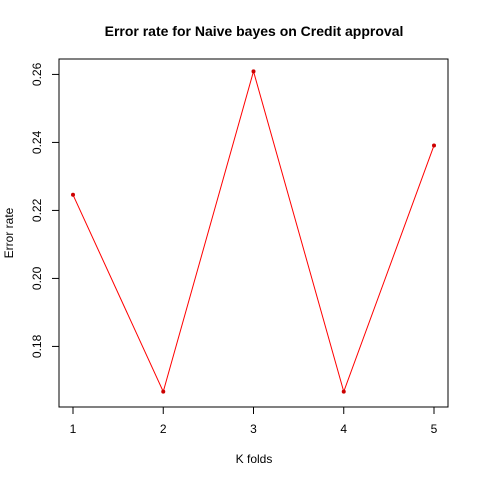  What do you see at coordinates (73, 429) in the screenshot?
I see `x-tick-label: 1` at bounding box center [73, 429].